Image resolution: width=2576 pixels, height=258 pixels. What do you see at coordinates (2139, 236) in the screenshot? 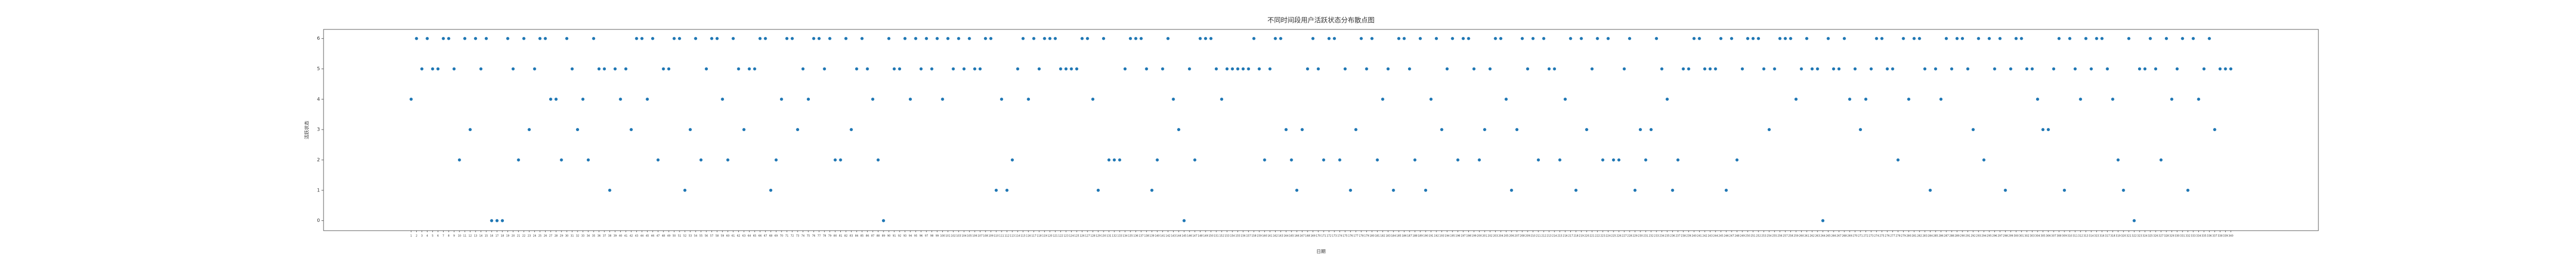
I see `x-tick-label: 323` at bounding box center [2139, 236].